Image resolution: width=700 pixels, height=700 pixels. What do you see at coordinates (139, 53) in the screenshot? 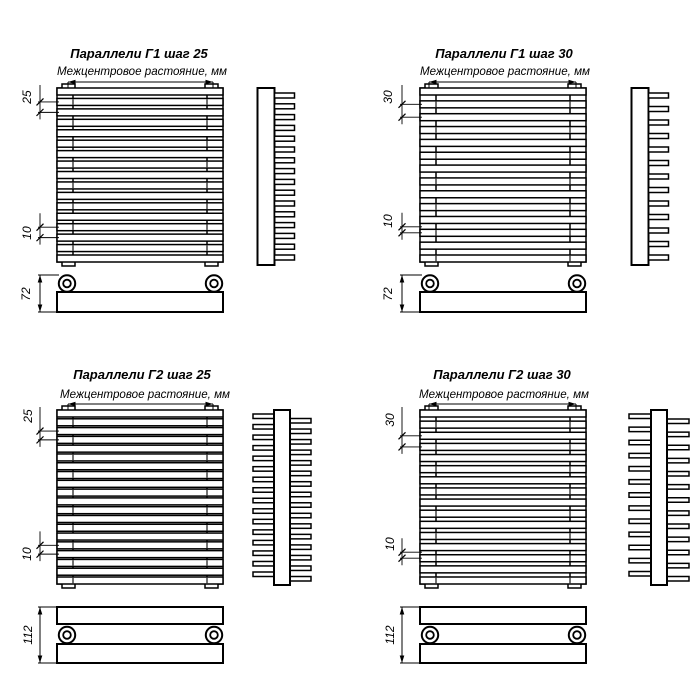
I see `diagram-title: Параллели Г1 шаг 25` at bounding box center [139, 53].